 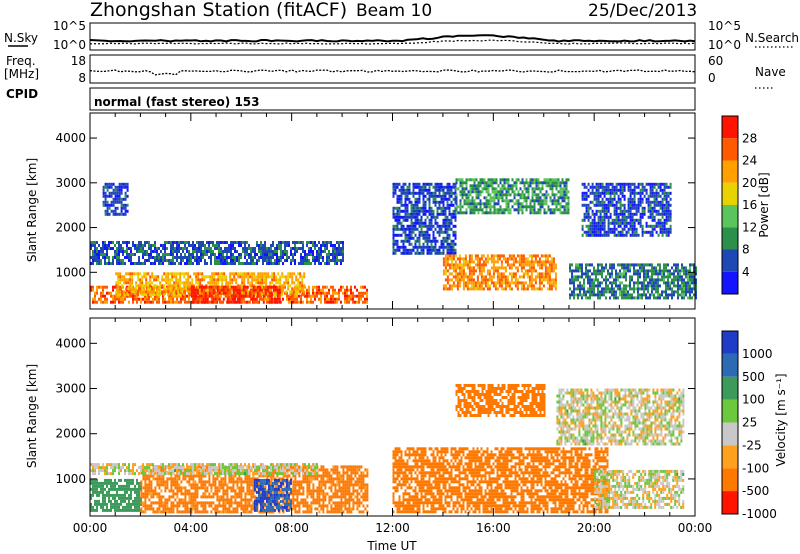 I want to click on velocity-ytick-label: 4000, so click(x=70, y=343).